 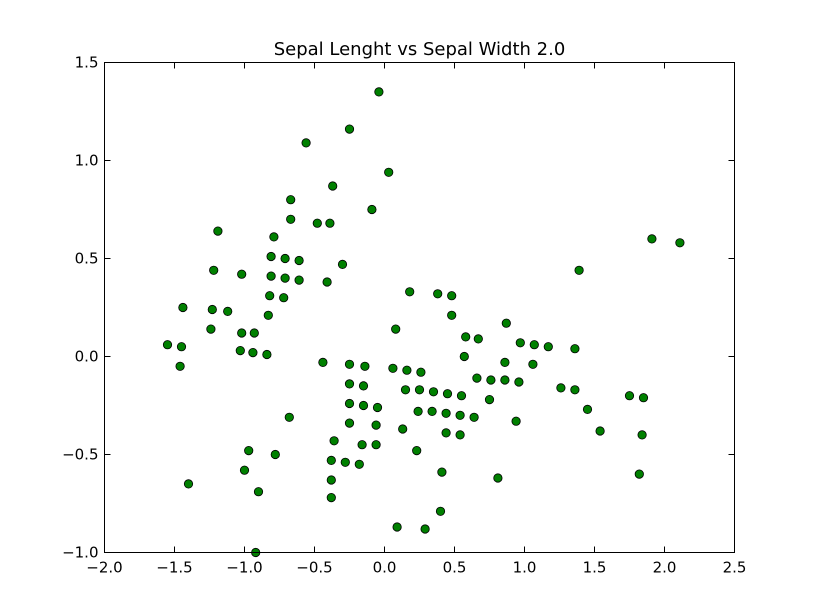 What do you see at coordinates (80, 455) in the screenshot?
I see `y-tick-label: −0.5` at bounding box center [80, 455].